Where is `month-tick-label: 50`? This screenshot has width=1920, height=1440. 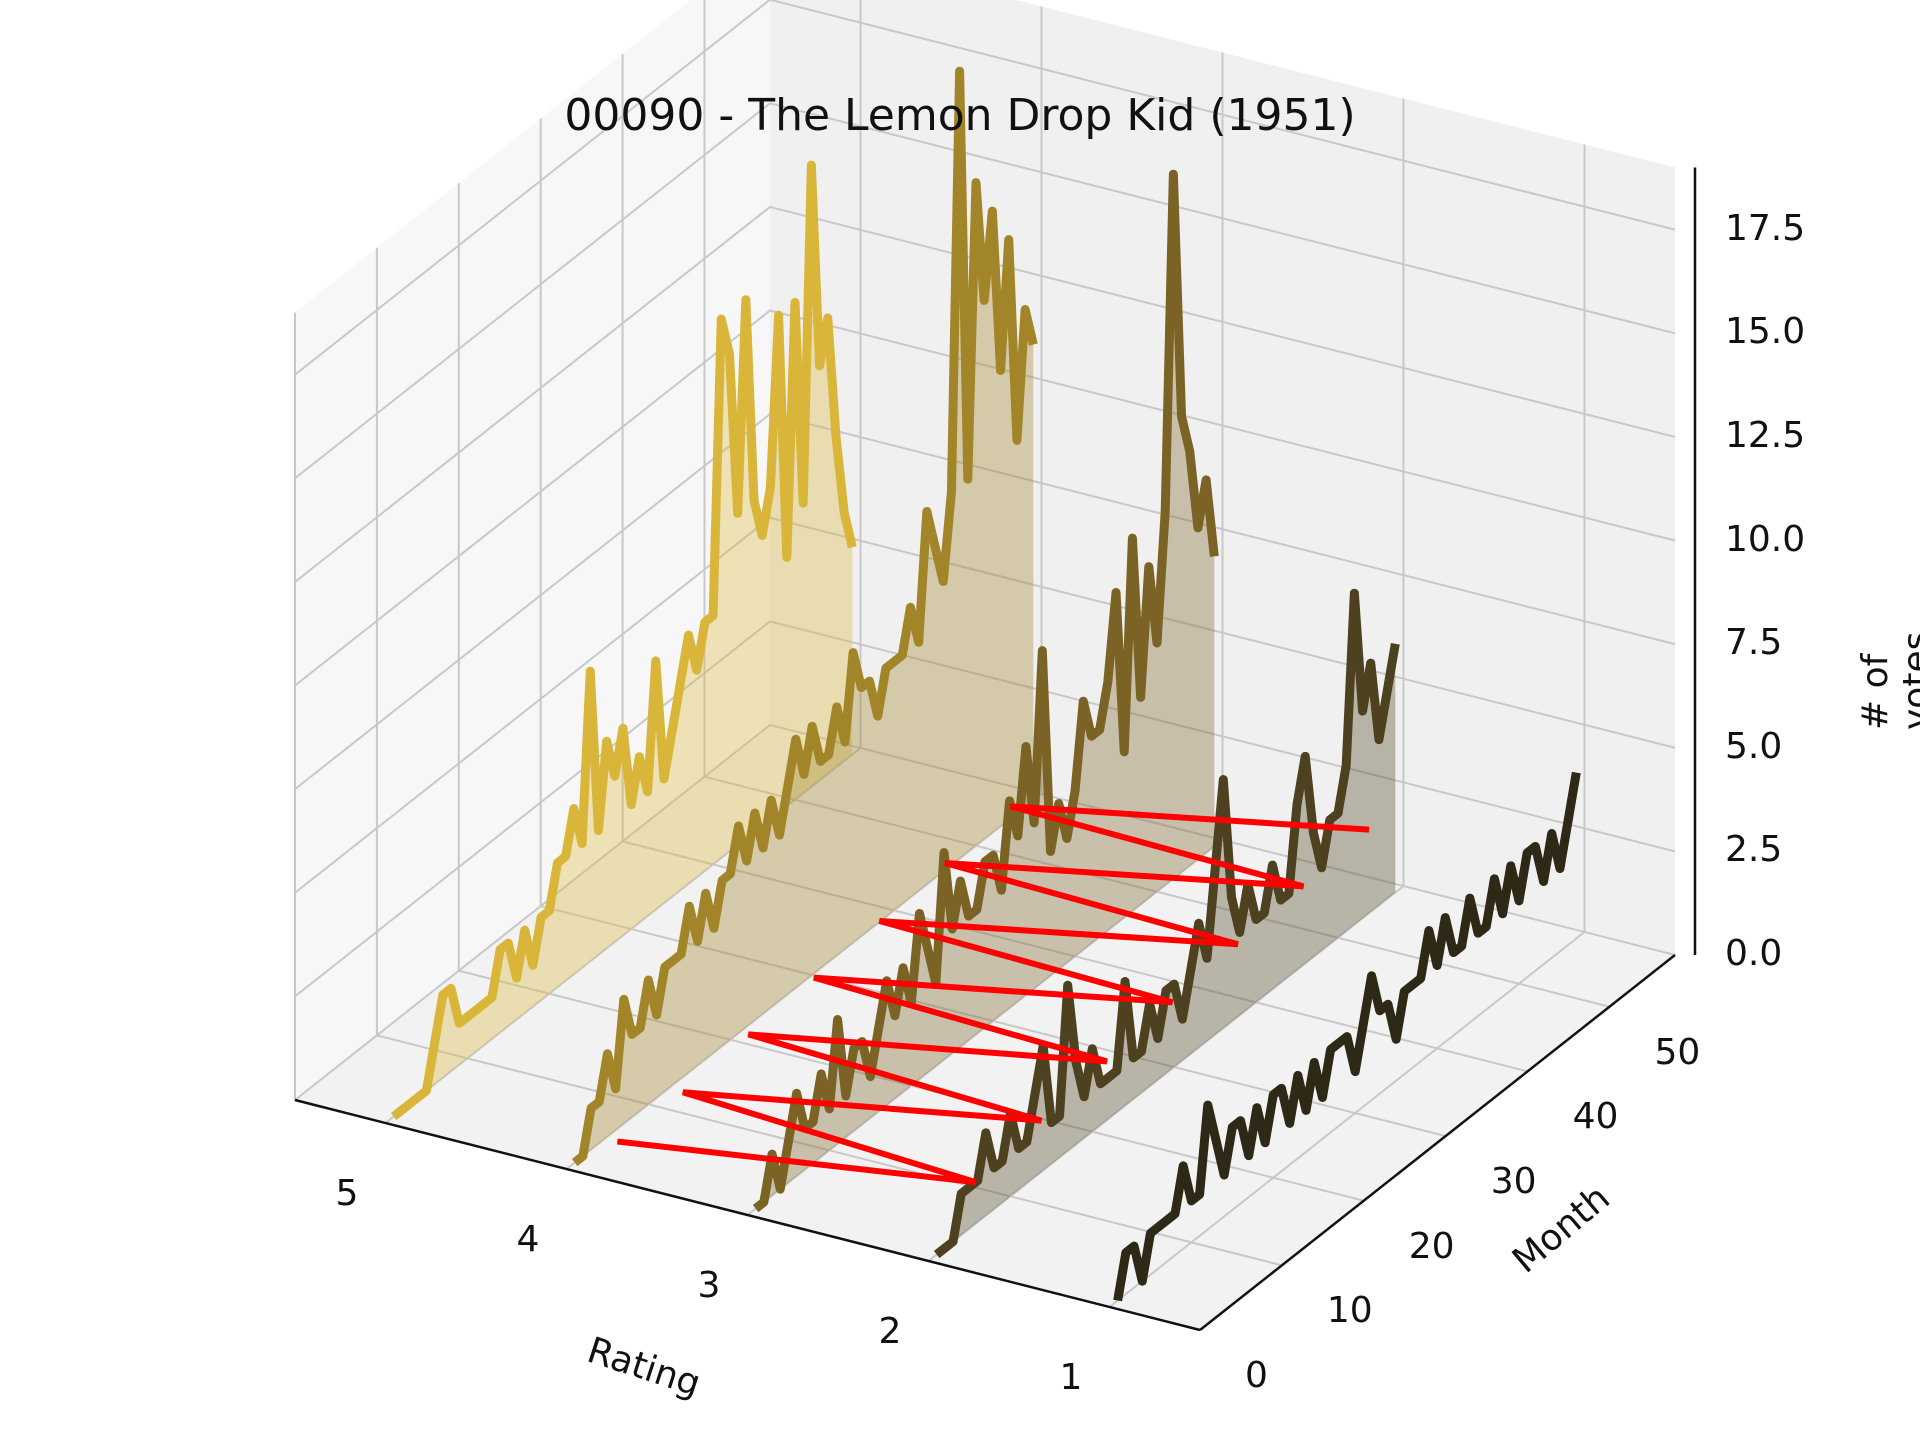 month-tick-label: 50 is located at coordinates (1677, 1052).